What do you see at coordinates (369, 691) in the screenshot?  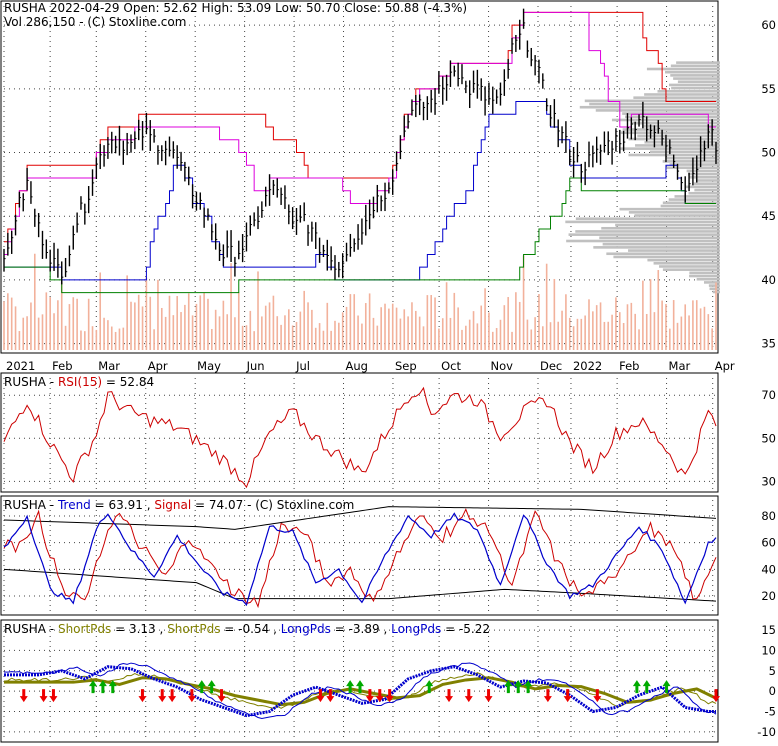 I see `signal-arrows` at bounding box center [369, 691].